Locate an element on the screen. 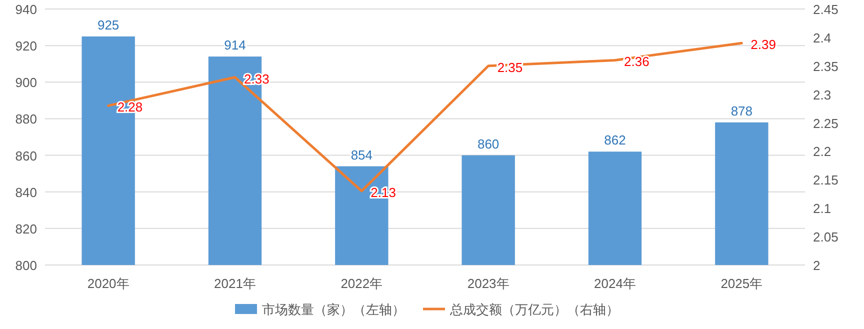 This screenshot has width=864, height=329. data-label: 860 is located at coordinates (488, 144).